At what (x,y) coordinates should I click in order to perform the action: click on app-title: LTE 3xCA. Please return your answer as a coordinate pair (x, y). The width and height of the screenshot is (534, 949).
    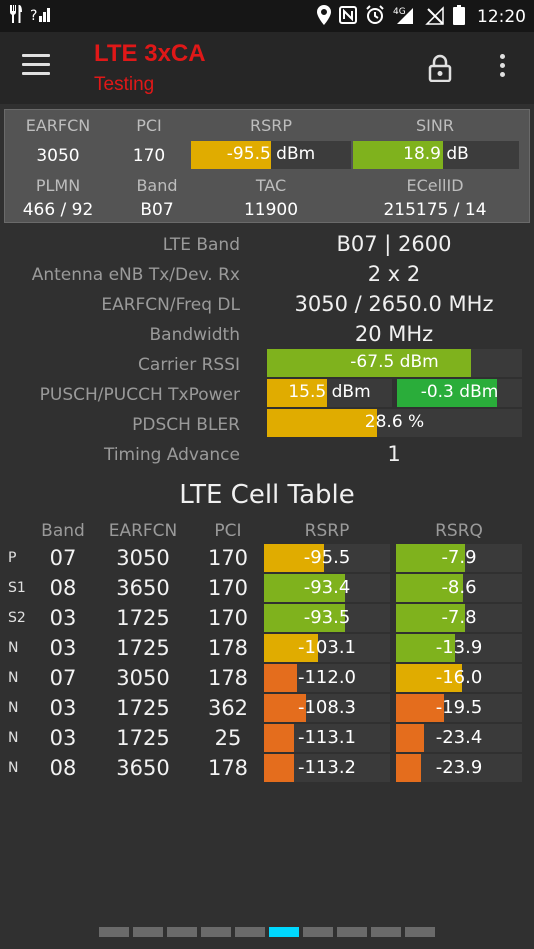
    Looking at the image, I should click on (150, 53).